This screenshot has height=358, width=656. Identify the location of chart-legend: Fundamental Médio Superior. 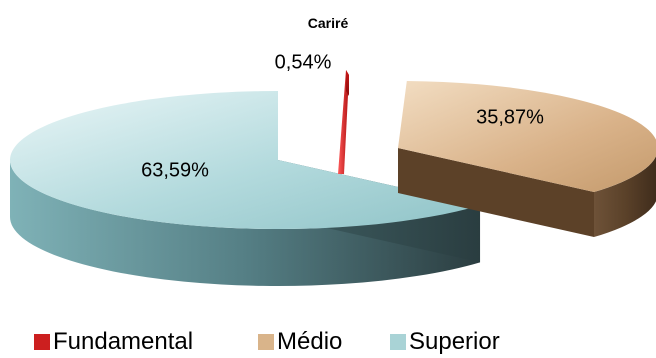
(328, 342).